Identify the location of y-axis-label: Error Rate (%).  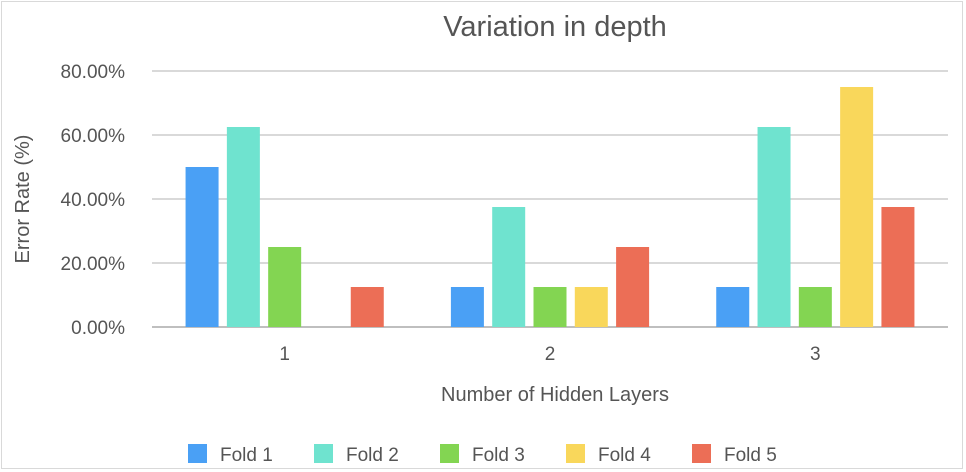
(23, 199).